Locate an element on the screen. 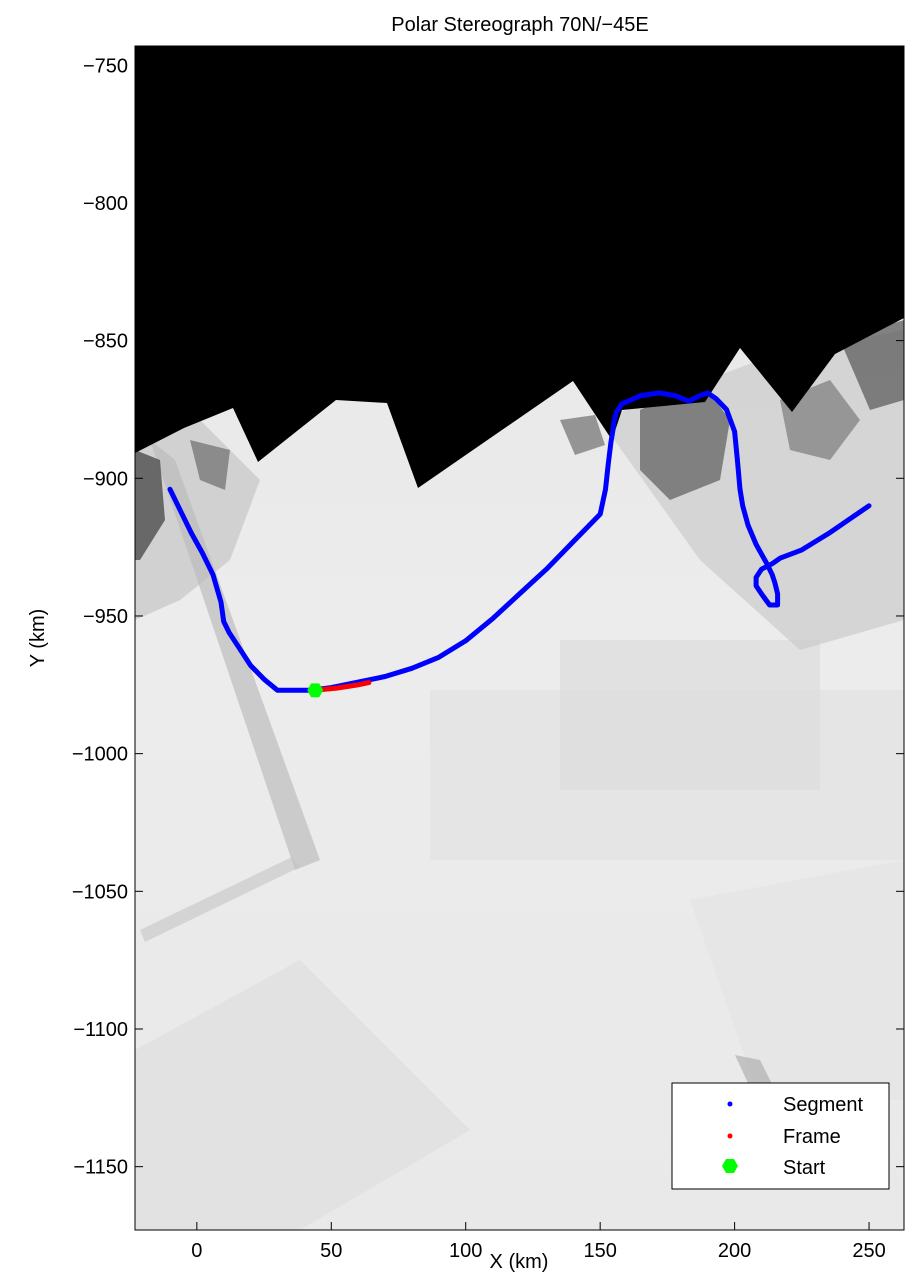 The height and width of the screenshot is (1277, 909). y-tick-label: −1000 is located at coordinates (100, 755).